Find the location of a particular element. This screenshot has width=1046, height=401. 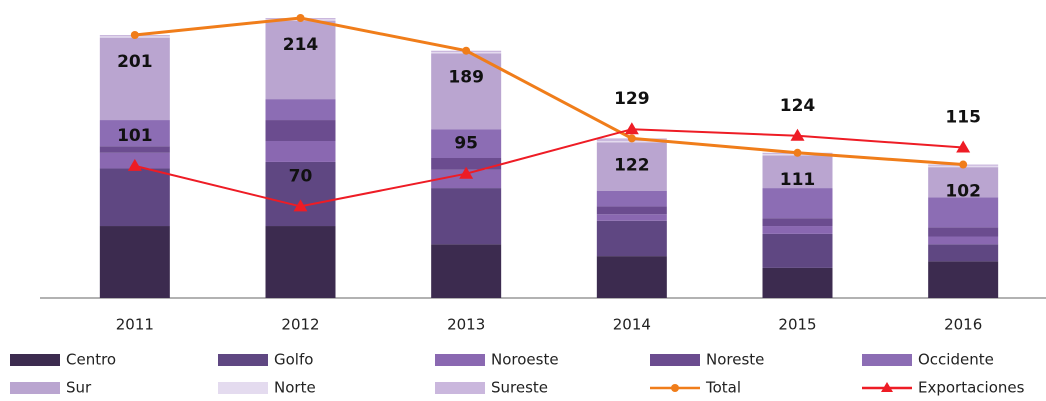

legend-label: Golfo is located at coordinates (293, 360).